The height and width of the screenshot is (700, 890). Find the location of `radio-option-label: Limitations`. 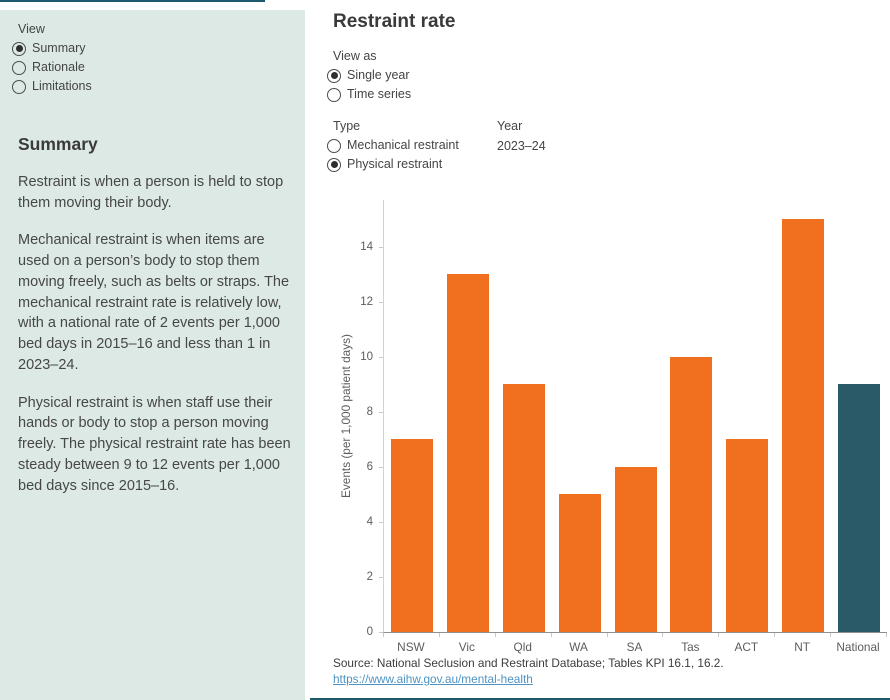

radio-option-label: Limitations is located at coordinates (62, 86).